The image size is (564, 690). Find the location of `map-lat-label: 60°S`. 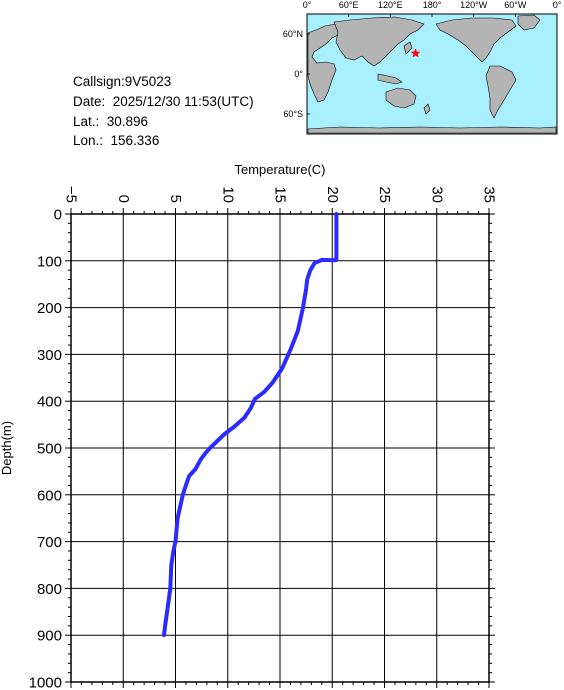

map-lat-label: 60°S is located at coordinates (293, 114).